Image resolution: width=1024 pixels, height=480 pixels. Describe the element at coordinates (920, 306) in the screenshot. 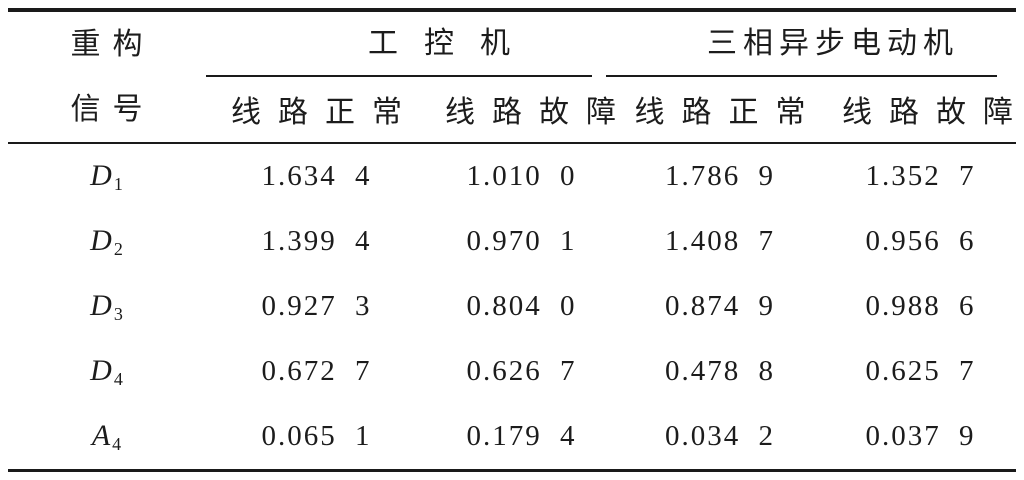

I see `value-cell: 0.988 6` at that location.